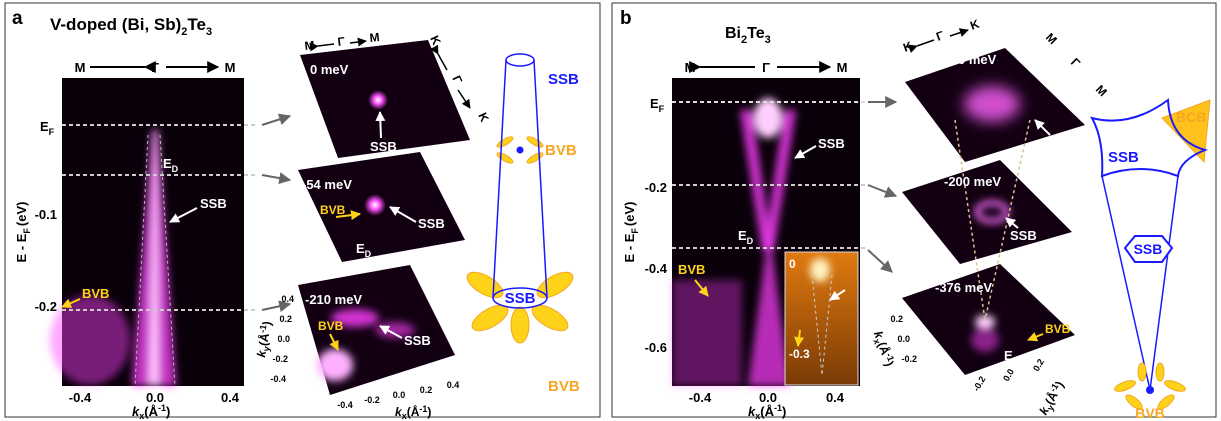 The width and height of the screenshot is (1221, 421). What do you see at coordinates (131, 26) in the screenshot?
I see `panel-title: V-doped (Bi, Sb)2Te3` at bounding box center [131, 26].